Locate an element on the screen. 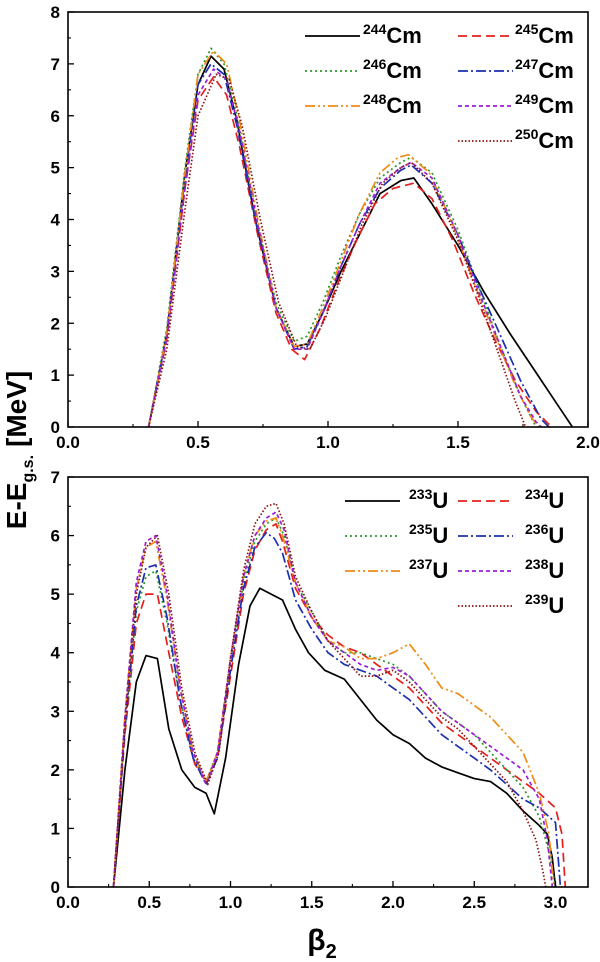  legend-mass-number: 244 is located at coordinates (375, 29).